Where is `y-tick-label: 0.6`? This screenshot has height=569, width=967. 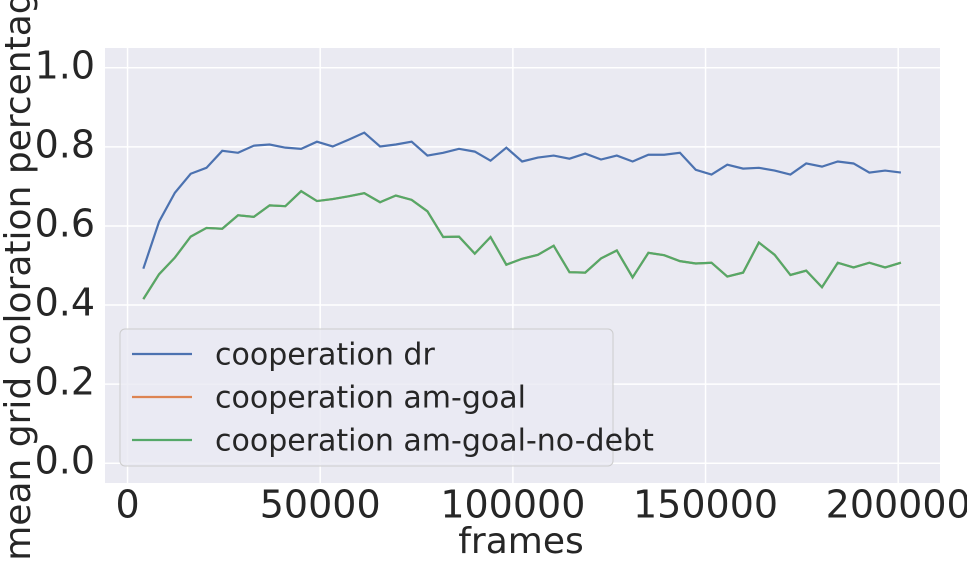
y-tick-label: 0.6 is located at coordinates (65, 223).